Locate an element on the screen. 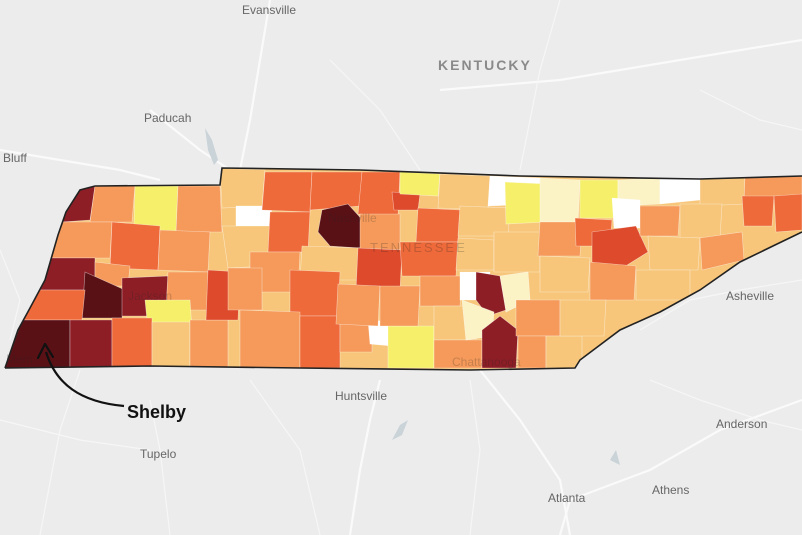 The image size is (802, 535). place-label-huntsville: Huntsville is located at coordinates (361, 396).